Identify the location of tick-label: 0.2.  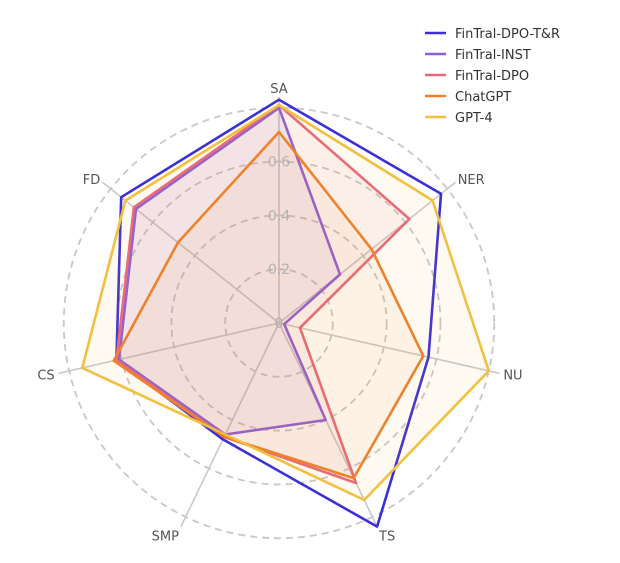
(279, 270).